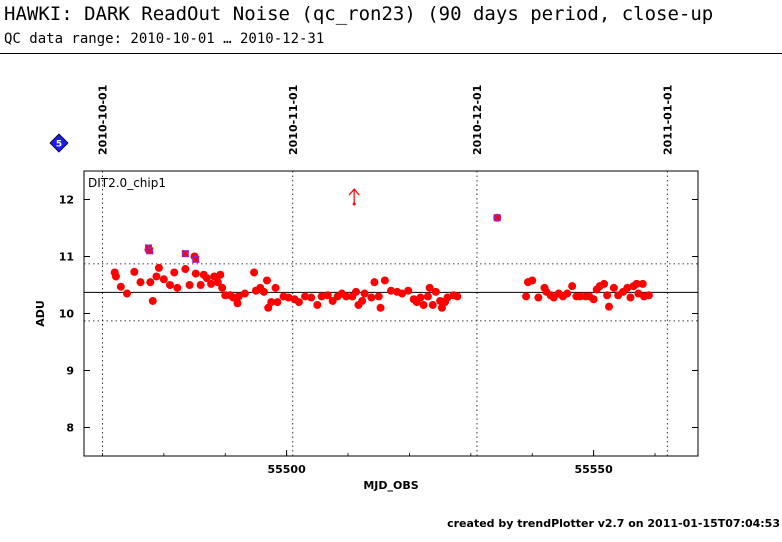 The image size is (782, 542). I want to click on badge-number: 5, so click(59, 145).